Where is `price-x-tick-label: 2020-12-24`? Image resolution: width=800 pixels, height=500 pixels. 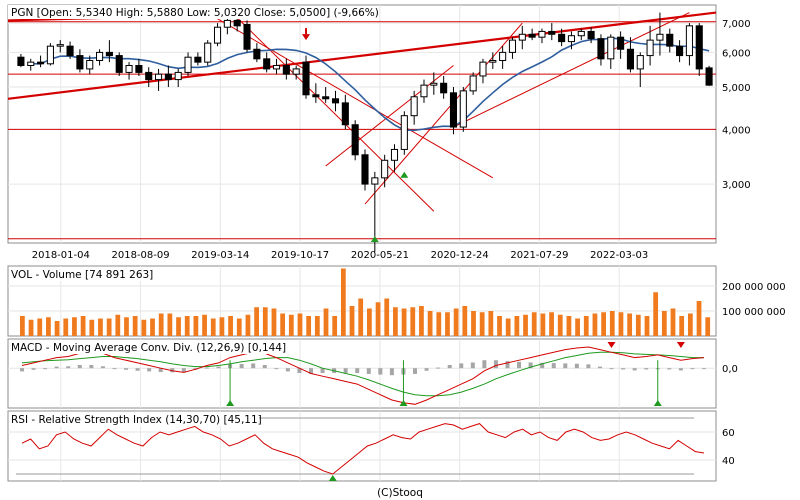 price-x-tick-label: 2020-12-24 is located at coordinates (460, 255).